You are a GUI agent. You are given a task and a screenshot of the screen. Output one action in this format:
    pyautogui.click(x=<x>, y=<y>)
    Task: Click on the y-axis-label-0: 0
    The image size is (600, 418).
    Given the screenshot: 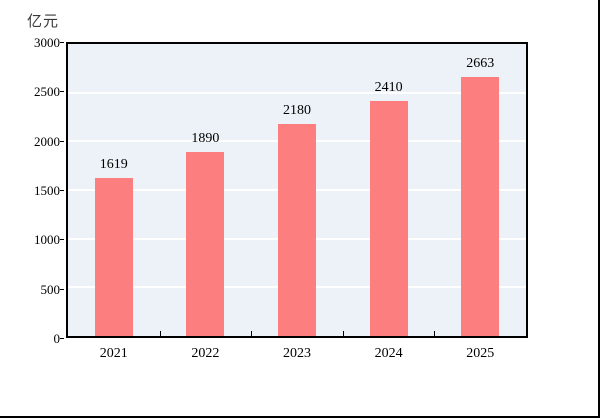 What is the action you would take?
    pyautogui.click(x=57, y=338)
    